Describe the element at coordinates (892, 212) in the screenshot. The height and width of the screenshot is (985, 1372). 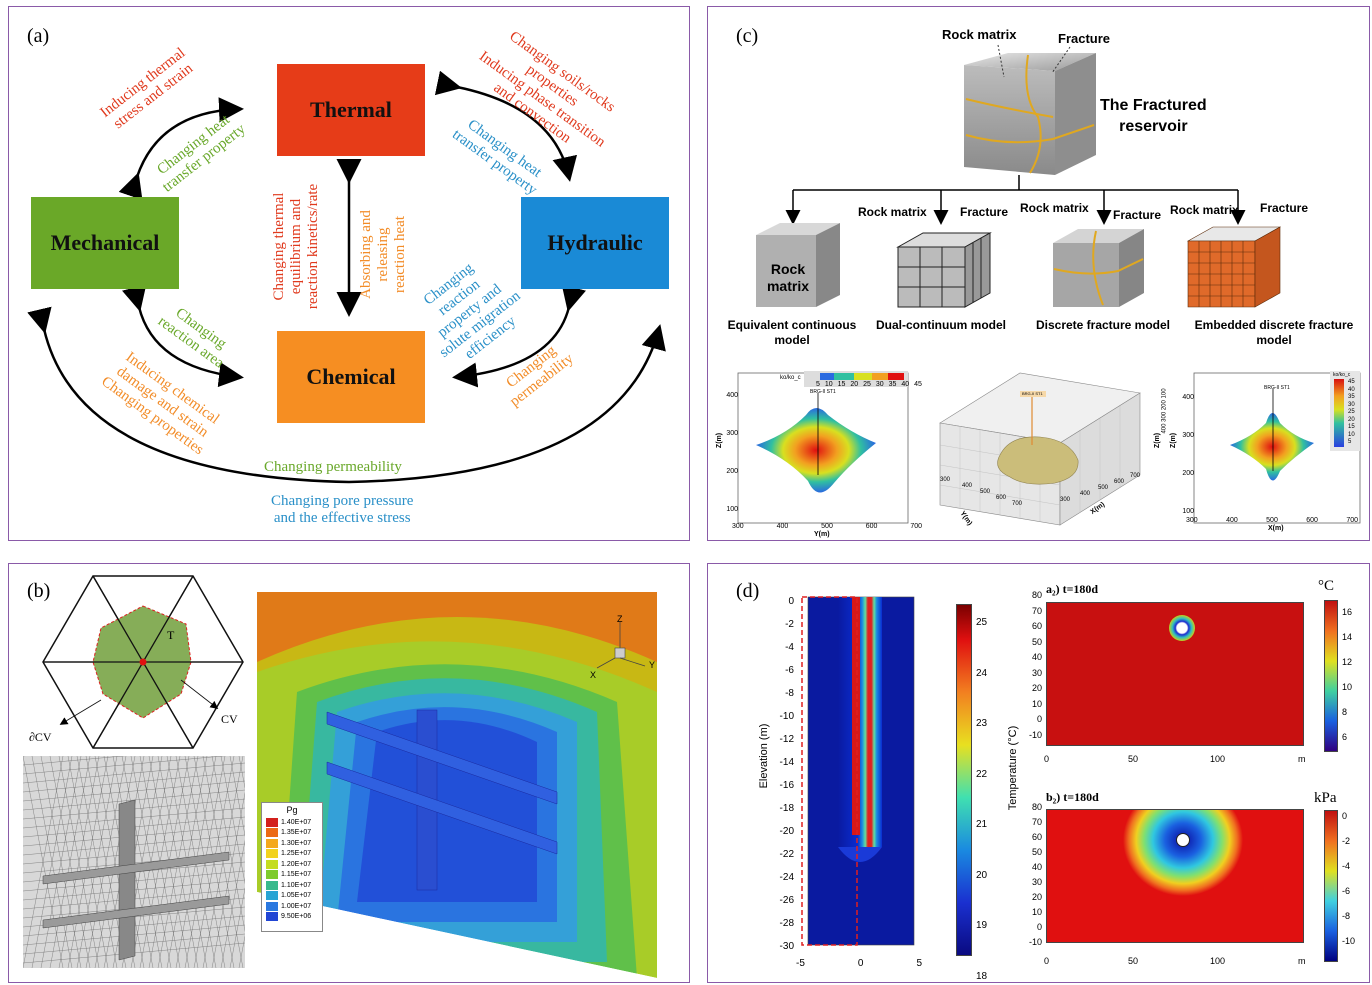
I see `model2-rock-label: Rock matrix` at that location.